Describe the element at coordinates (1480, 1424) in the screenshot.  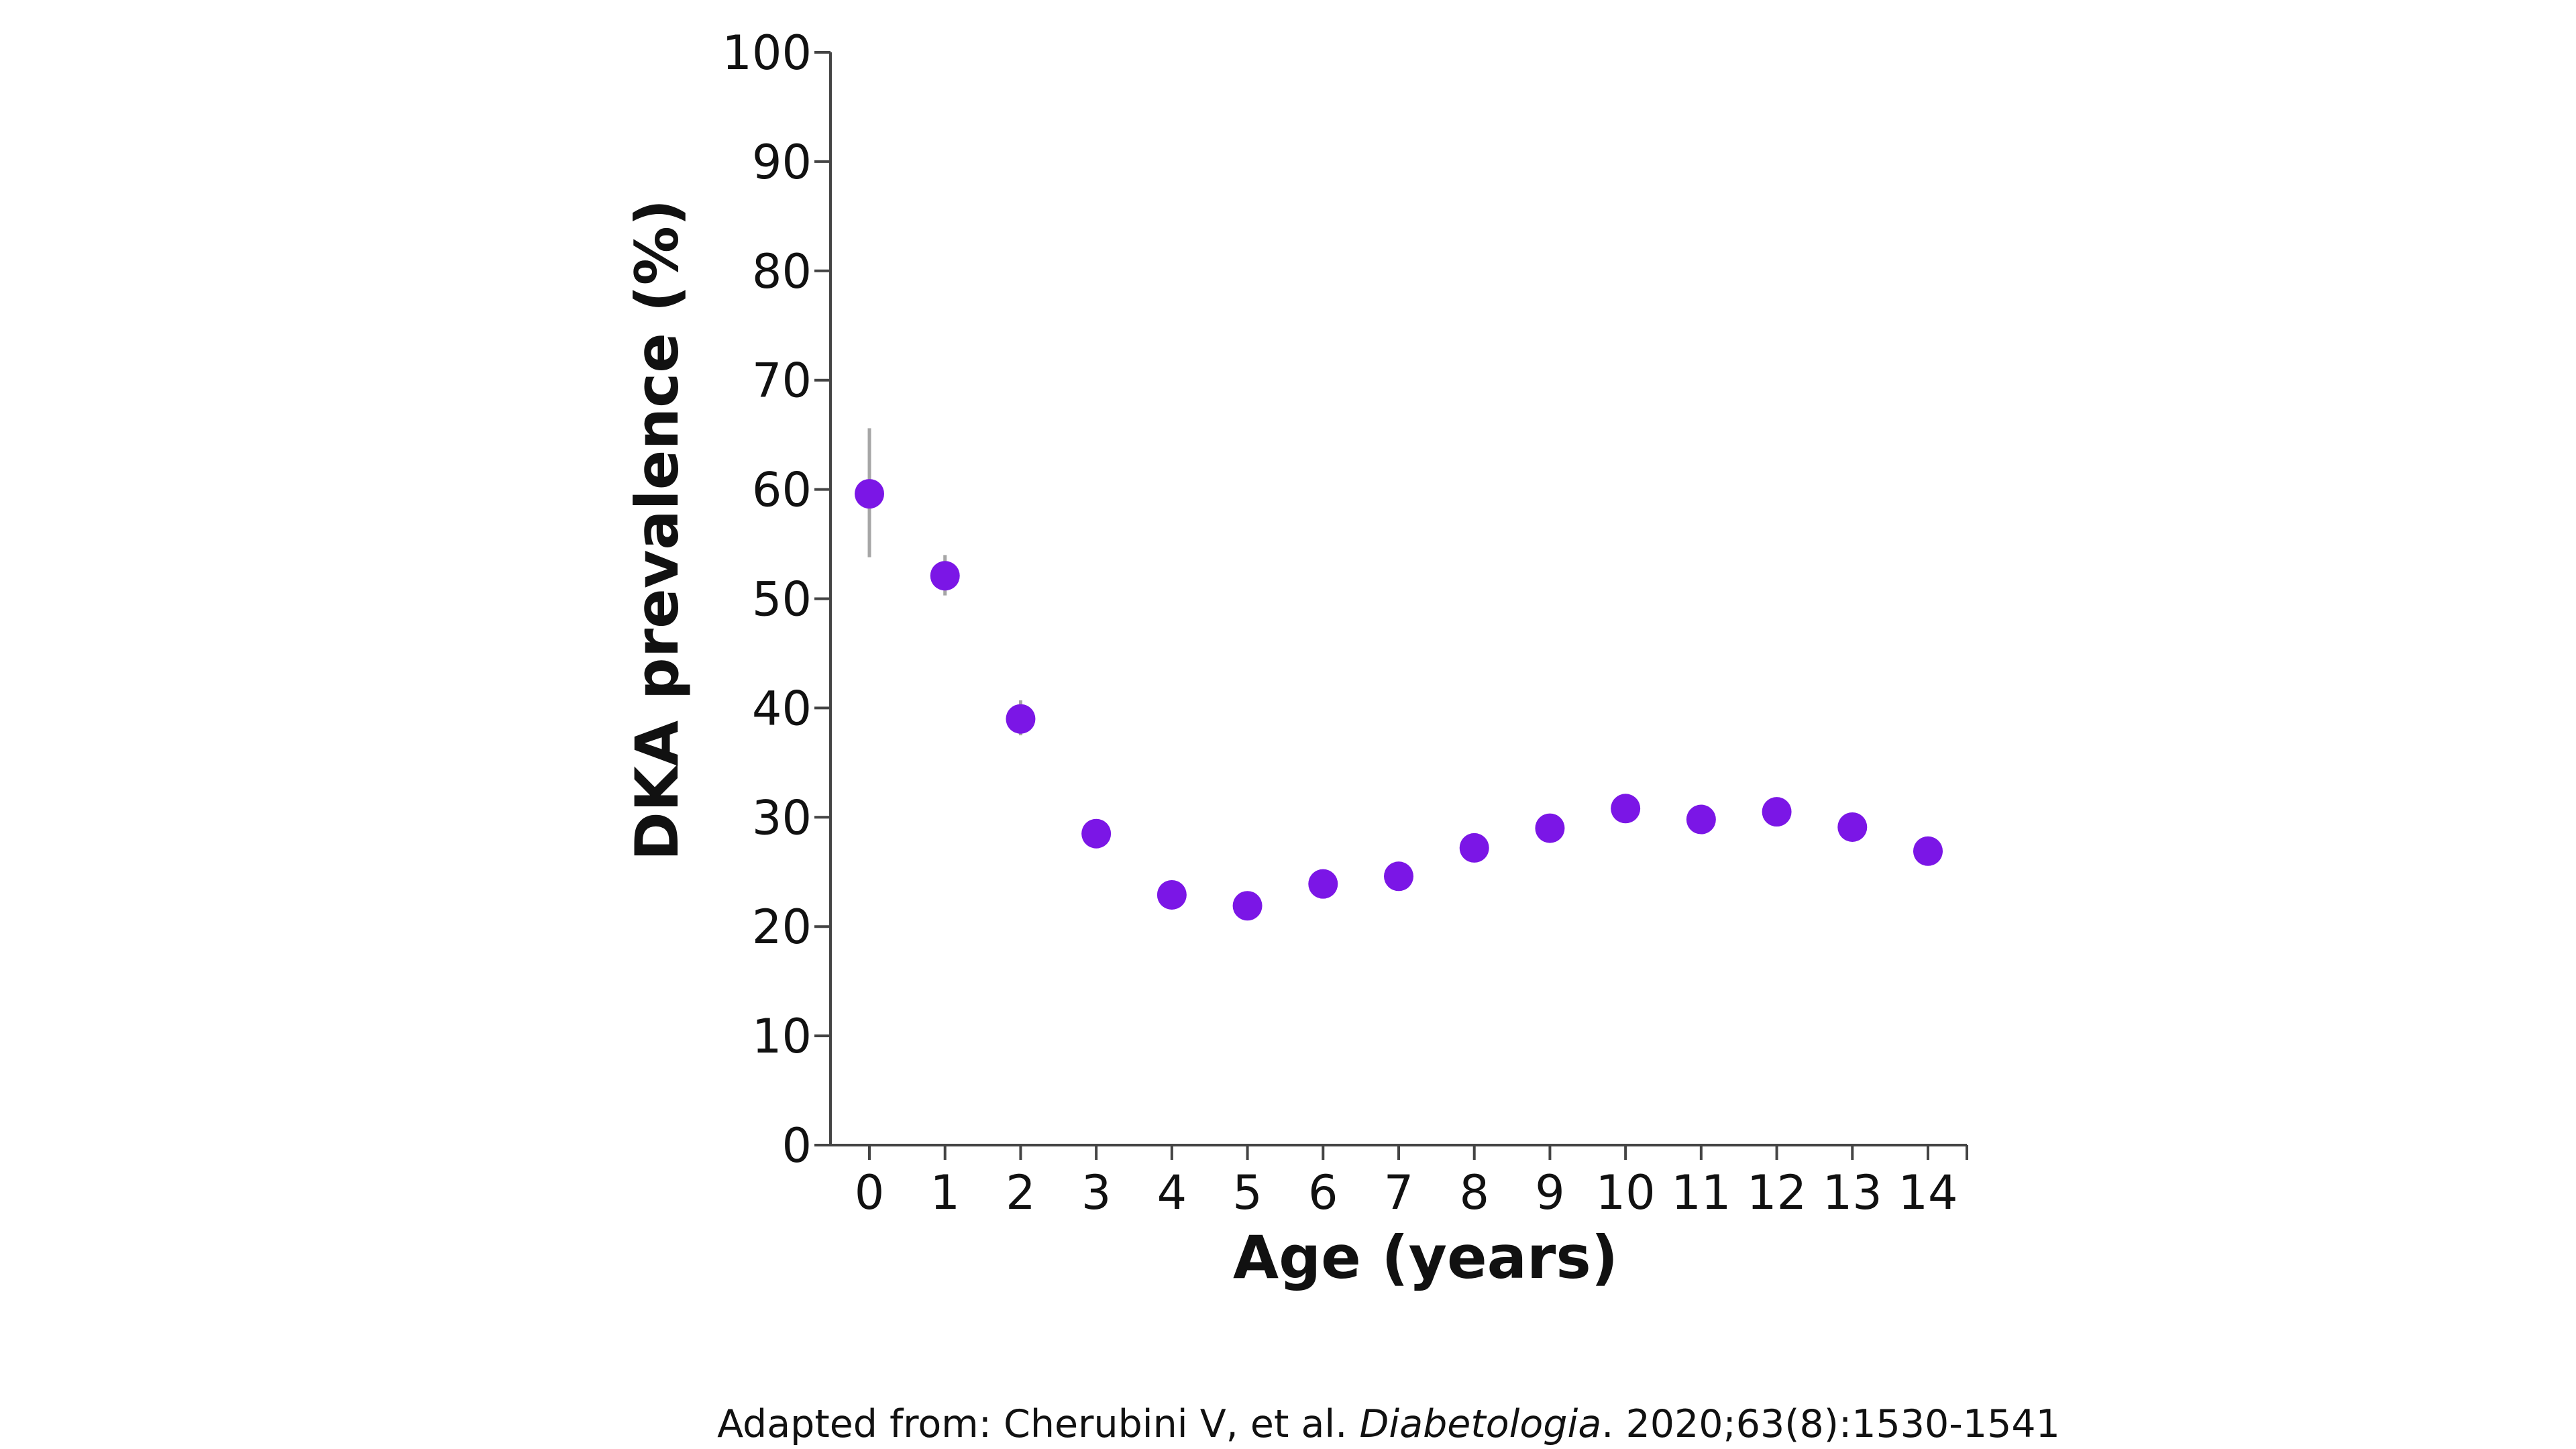
I see `source-journal: Diabetologia` at that location.